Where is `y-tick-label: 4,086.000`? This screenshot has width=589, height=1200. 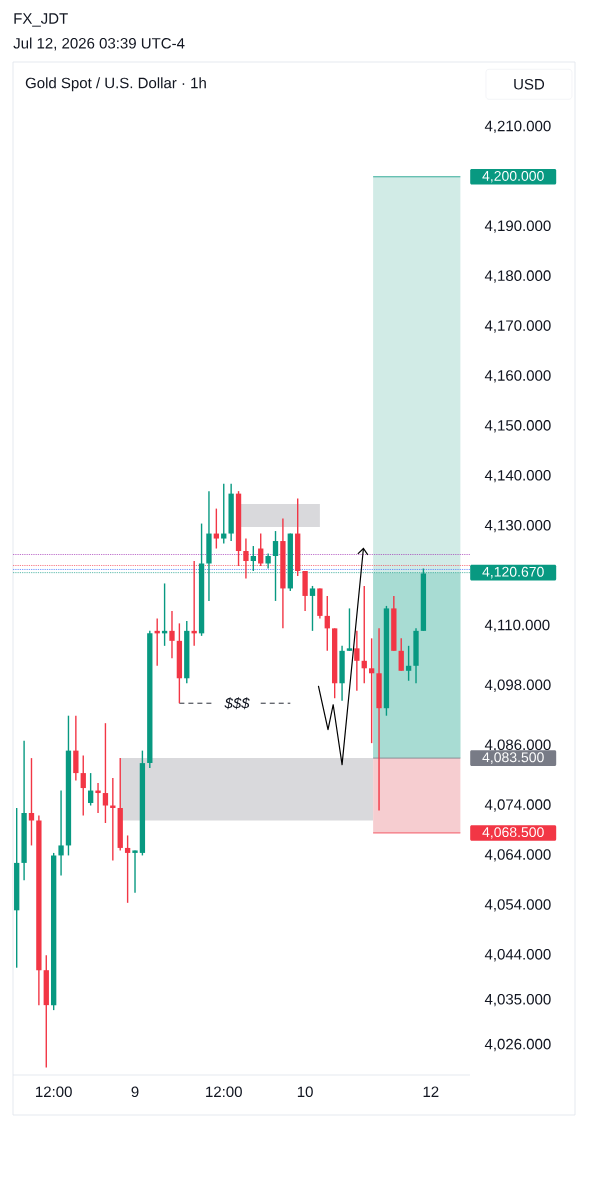
y-tick-label: 4,086.000 is located at coordinates (517, 745).